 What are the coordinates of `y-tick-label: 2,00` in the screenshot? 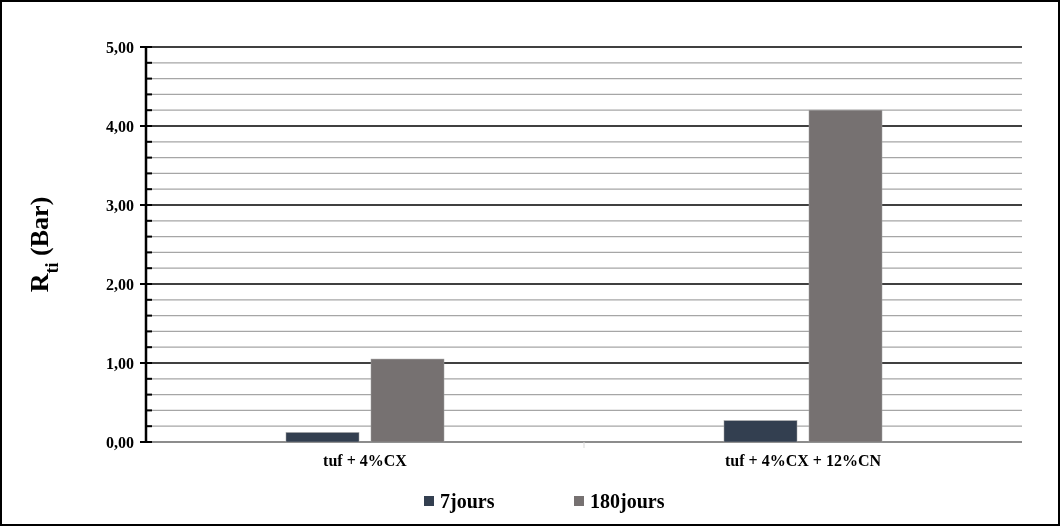 It's located at (120, 284).